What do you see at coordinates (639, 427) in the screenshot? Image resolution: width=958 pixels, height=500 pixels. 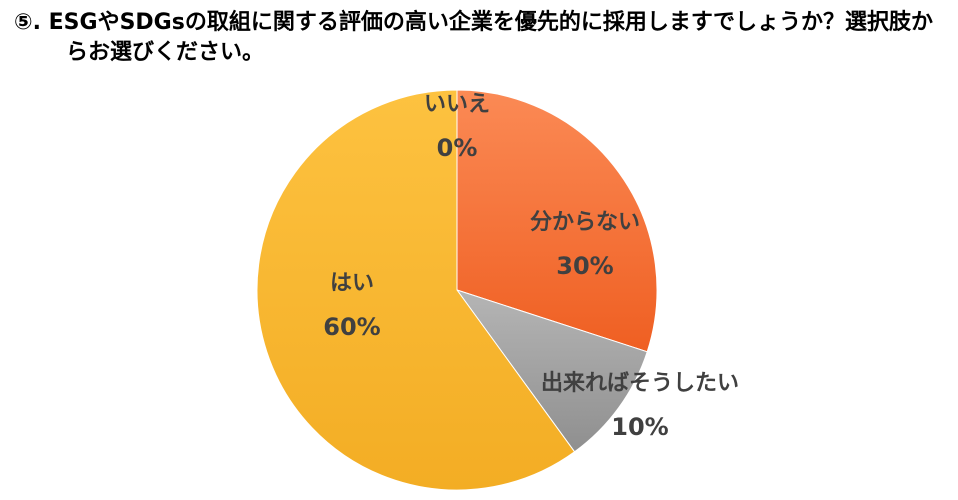 I see `value-label: 10%` at bounding box center [639, 427].